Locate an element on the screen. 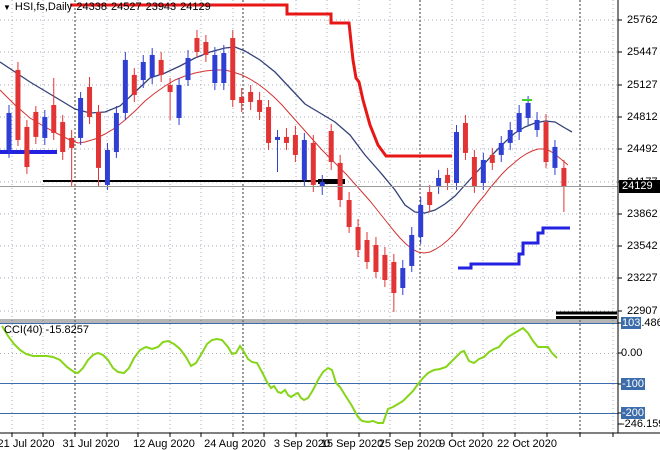 The image size is (660, 450). cci-axis-label: 0.00 is located at coordinates (632, 353).